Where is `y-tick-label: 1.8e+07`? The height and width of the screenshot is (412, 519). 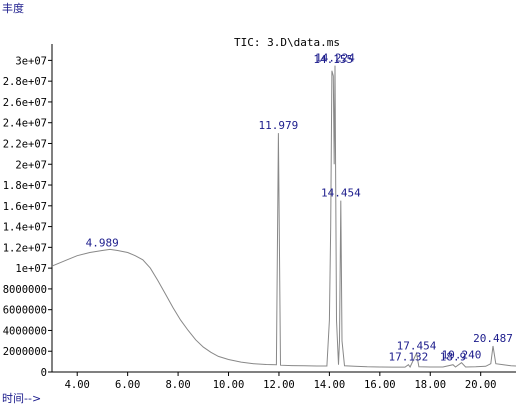 y-tick-label: 1.8e+07 is located at coordinates (25, 186).